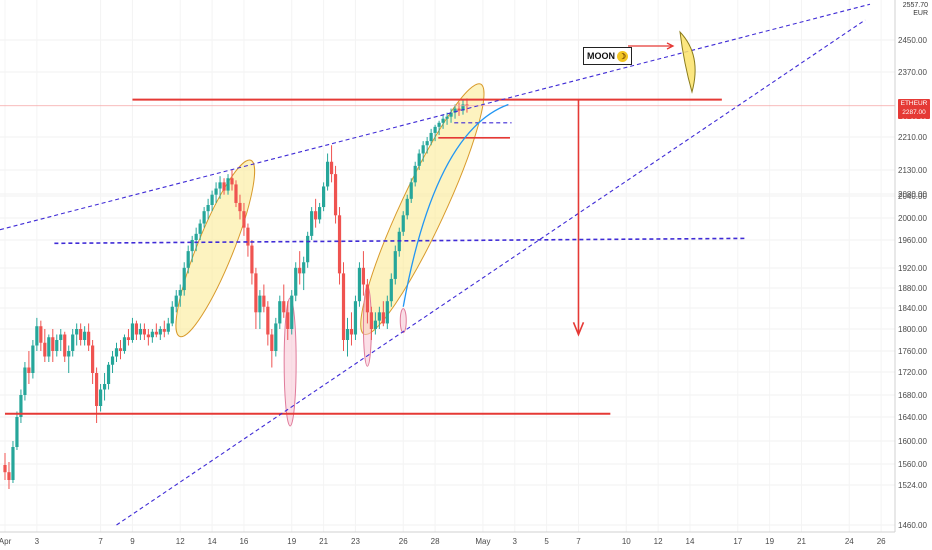  I want to click on moon-label: MOON, so click(601, 56).